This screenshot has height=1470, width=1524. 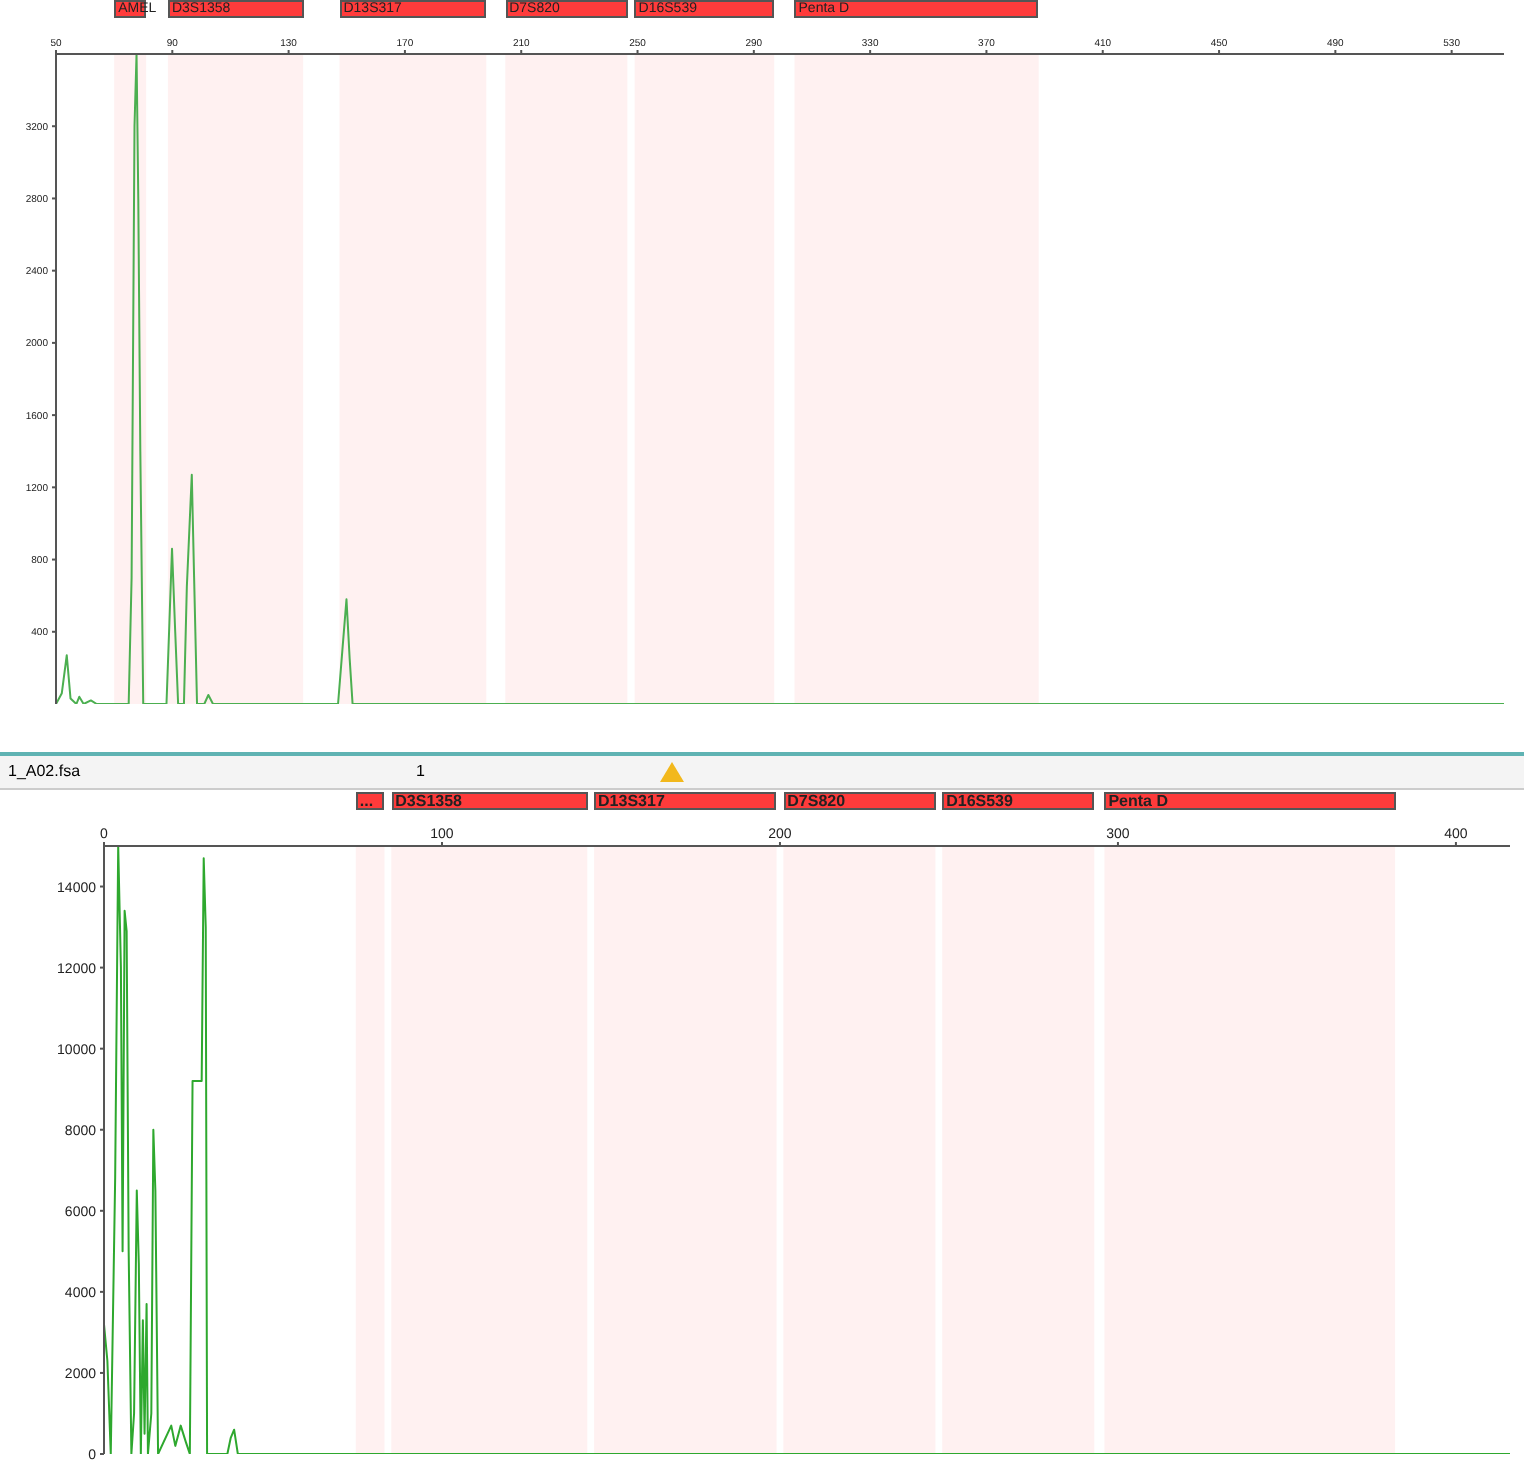 I want to click on band-label: D13S317, so click(x=685, y=801).